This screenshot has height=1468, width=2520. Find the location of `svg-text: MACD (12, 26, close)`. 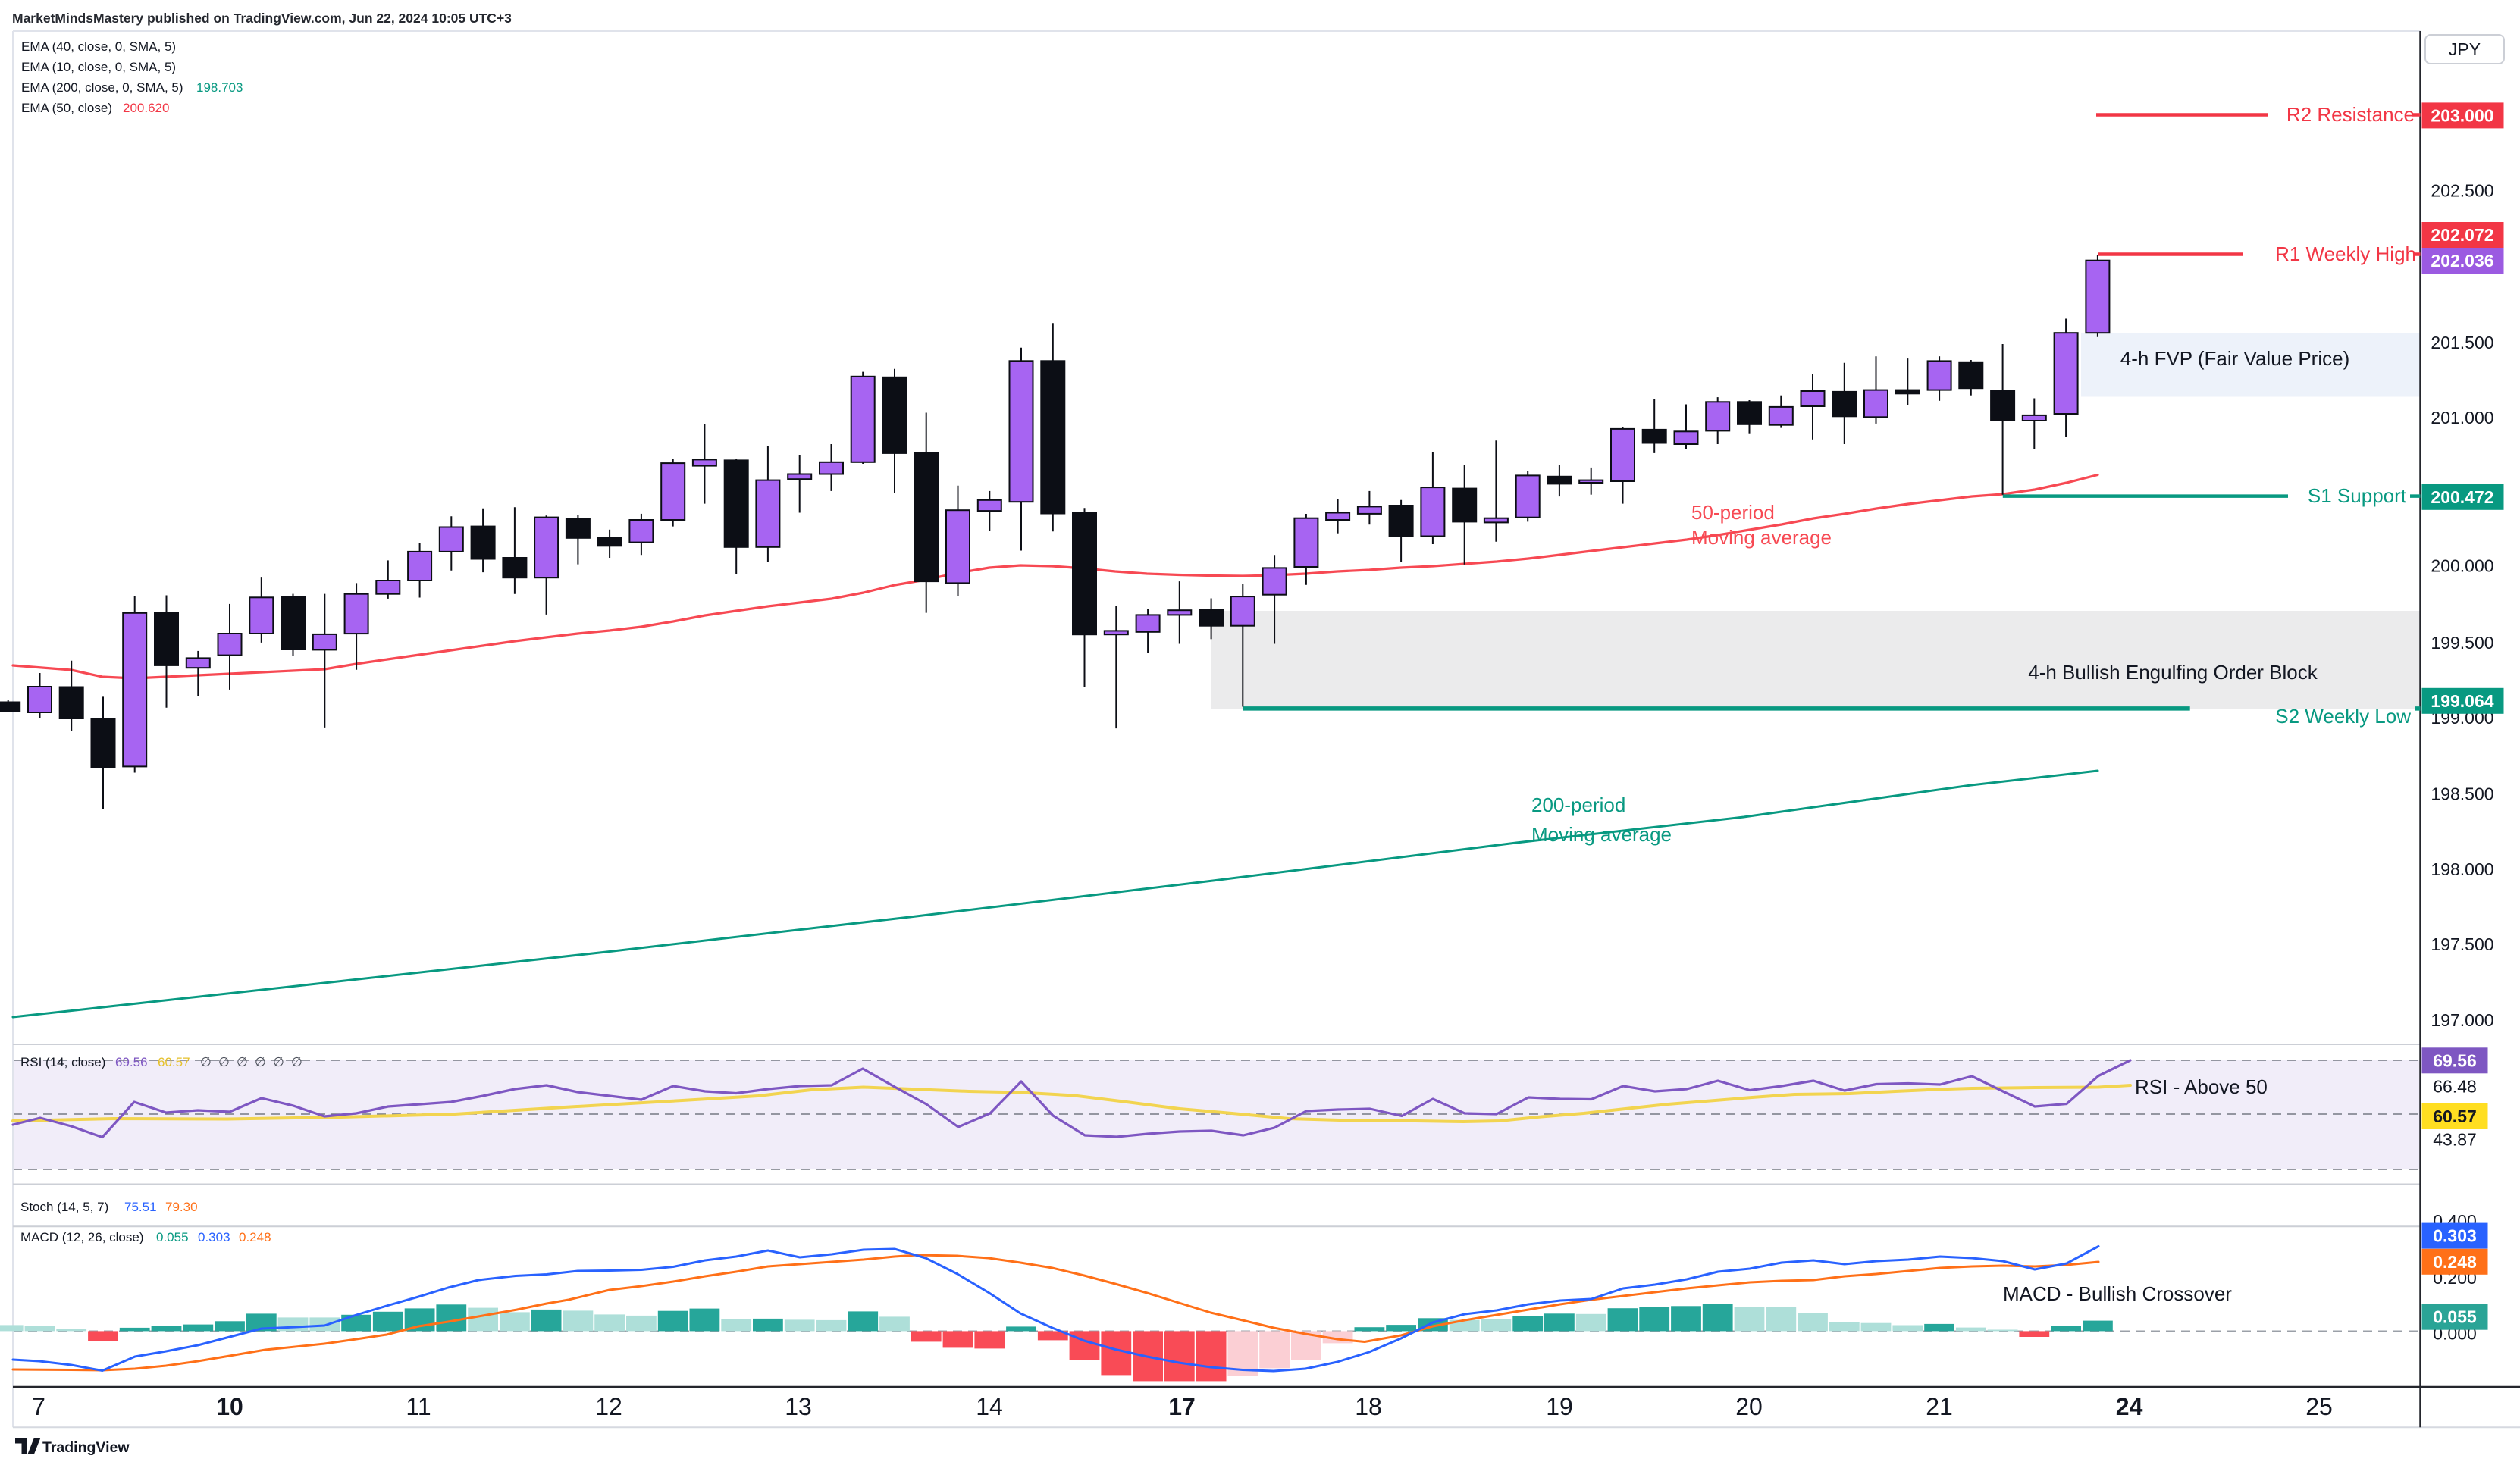

svg-text: MACD (12, 26, close) is located at coordinates (82, 1237).